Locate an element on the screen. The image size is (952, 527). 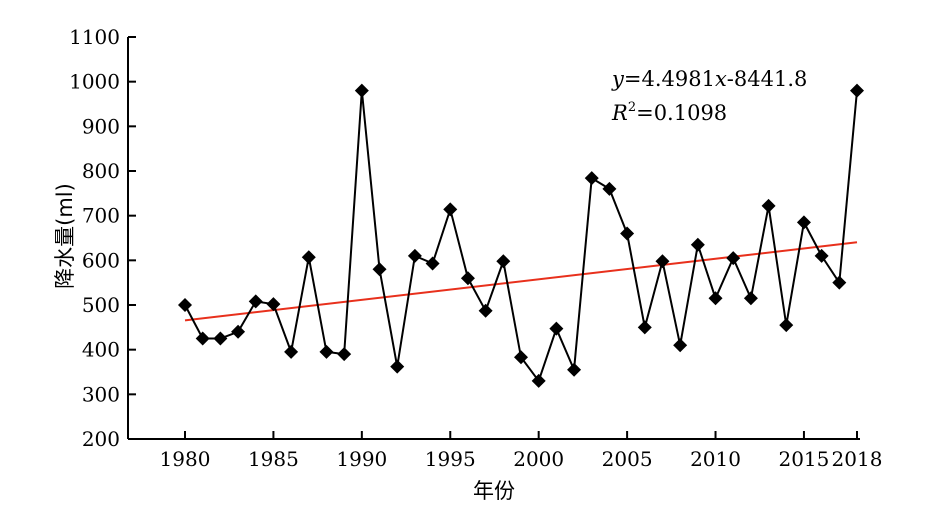
x-tick-label: 2018 is located at coordinates (857, 459).